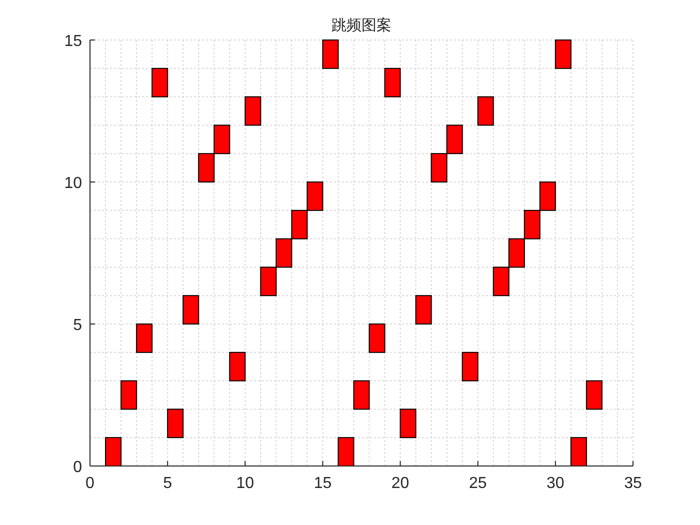  Describe the element at coordinates (555, 483) in the screenshot. I see `x-tick-label: 30` at that location.